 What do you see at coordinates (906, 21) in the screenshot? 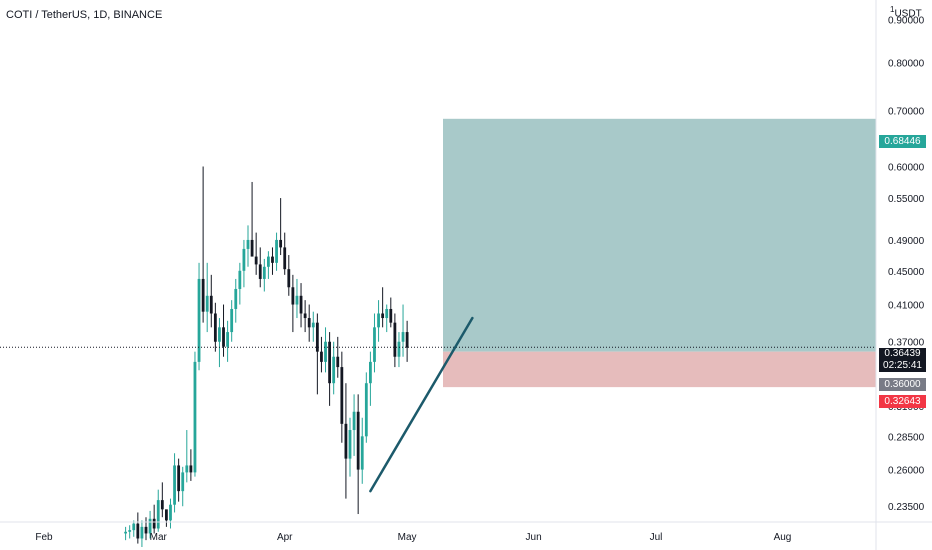
I see `y-tick-label: 0.90000` at bounding box center [906, 21].